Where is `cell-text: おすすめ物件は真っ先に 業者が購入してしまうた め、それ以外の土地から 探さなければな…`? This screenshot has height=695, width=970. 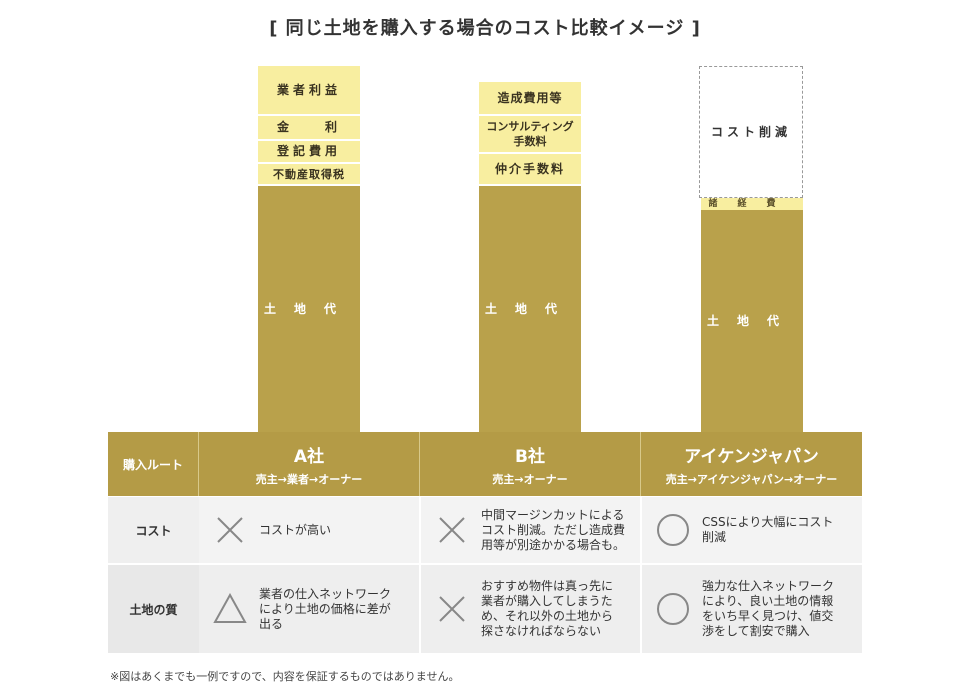 cell-text: おすすめ物件は真っ先に 業者が購入してしまうた め、それ以外の土地から 探さなければな… is located at coordinates (547, 608).